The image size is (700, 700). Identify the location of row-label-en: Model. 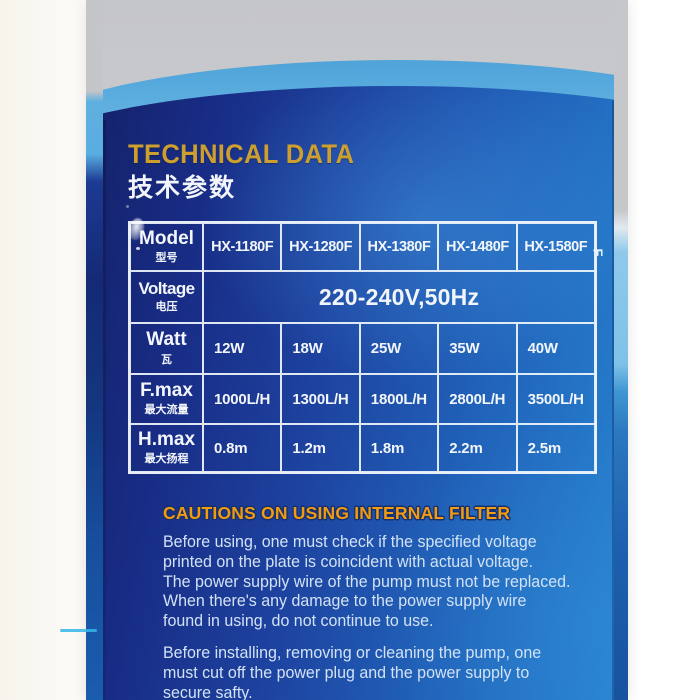
(166, 238).